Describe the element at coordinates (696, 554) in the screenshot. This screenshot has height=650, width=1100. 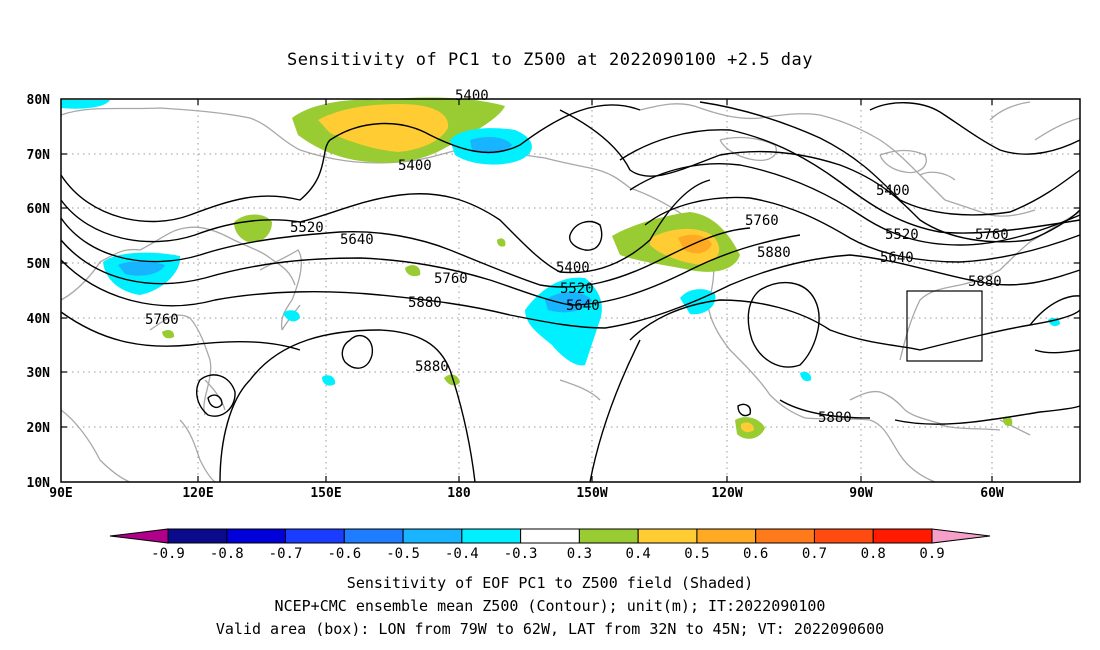
I see `colorbar-tick-label: 0.5` at that location.